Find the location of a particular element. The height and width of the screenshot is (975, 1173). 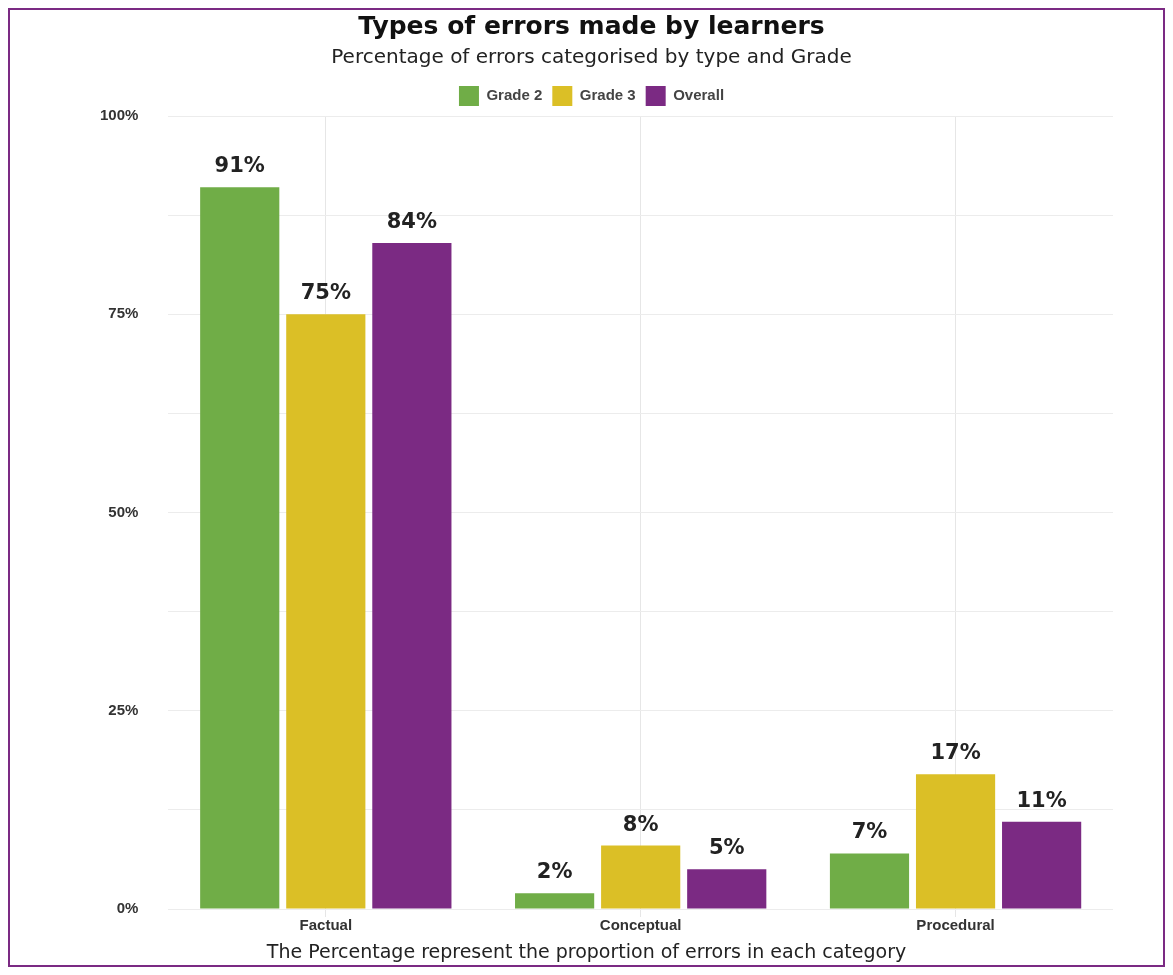

x-tick-label: Procedural is located at coordinates (955, 925).